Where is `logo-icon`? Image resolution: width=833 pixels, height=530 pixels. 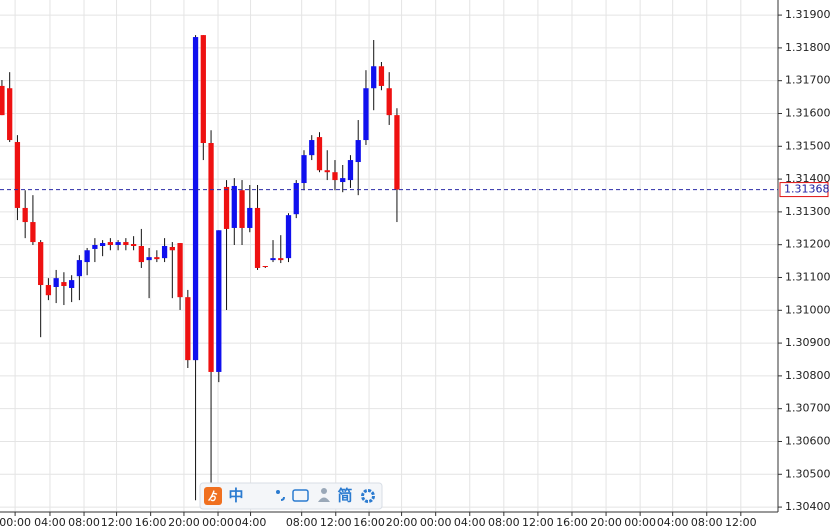 logo-icon is located at coordinates (213, 496).